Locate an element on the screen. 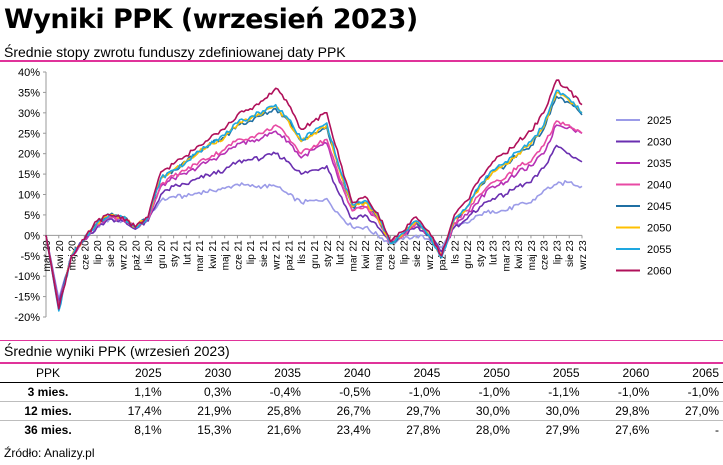 Image resolution: width=723 pixels, height=465 pixels. table-header-cell: 2065 is located at coordinates (688, 373).